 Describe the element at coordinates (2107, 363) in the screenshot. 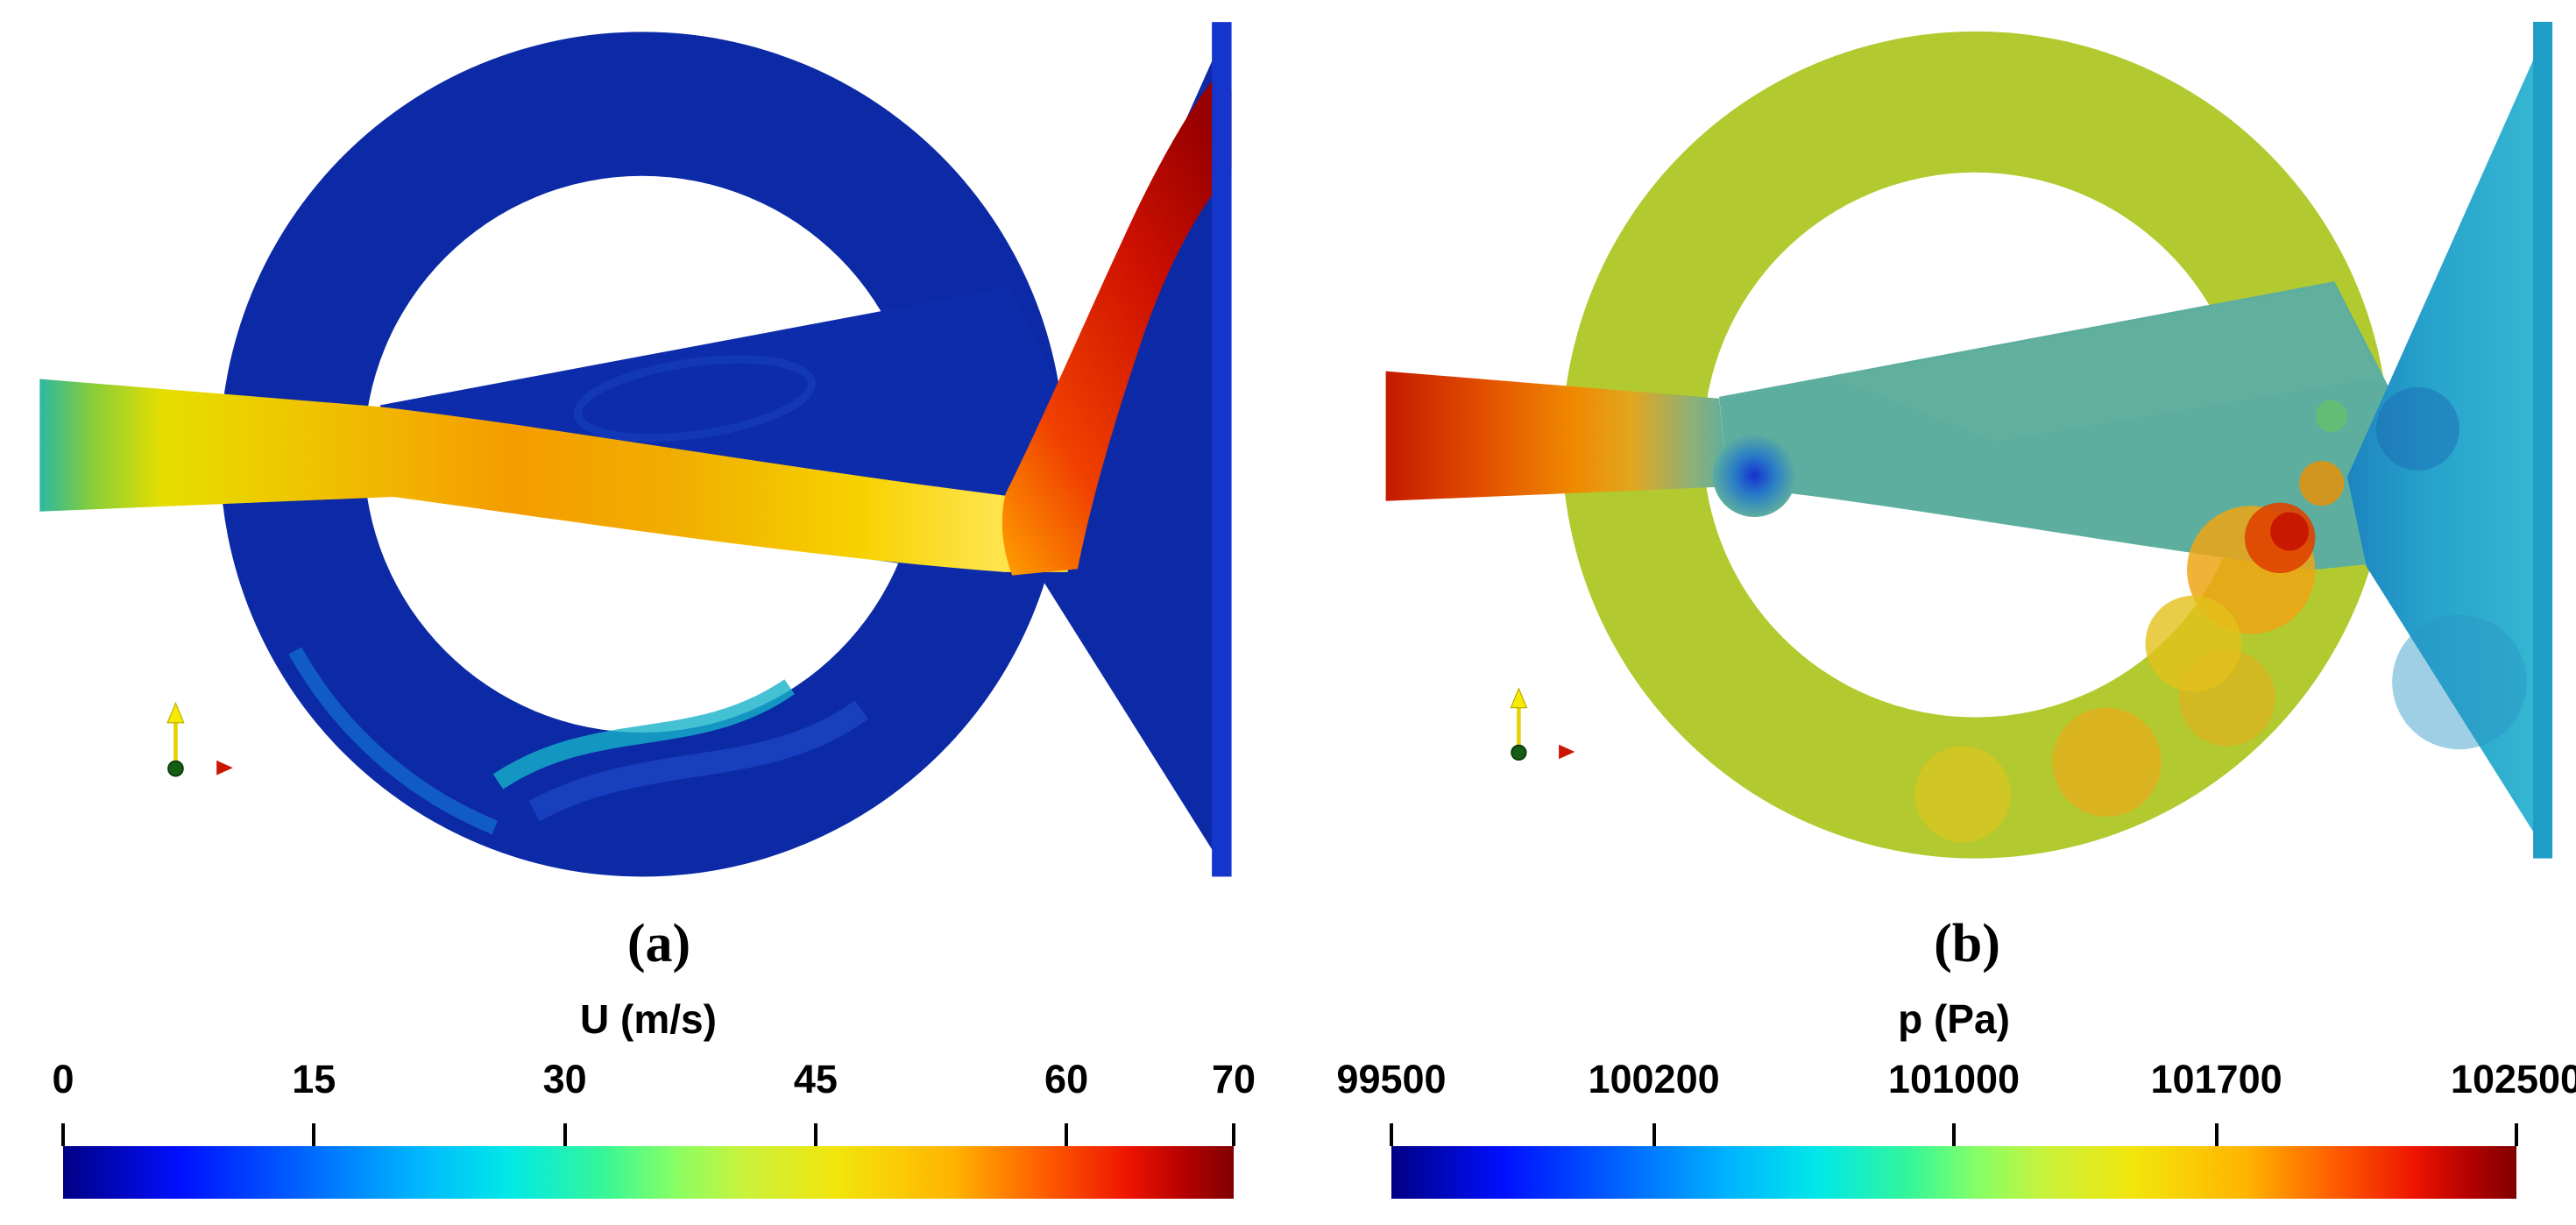

I see `bore-shade-variation` at that location.